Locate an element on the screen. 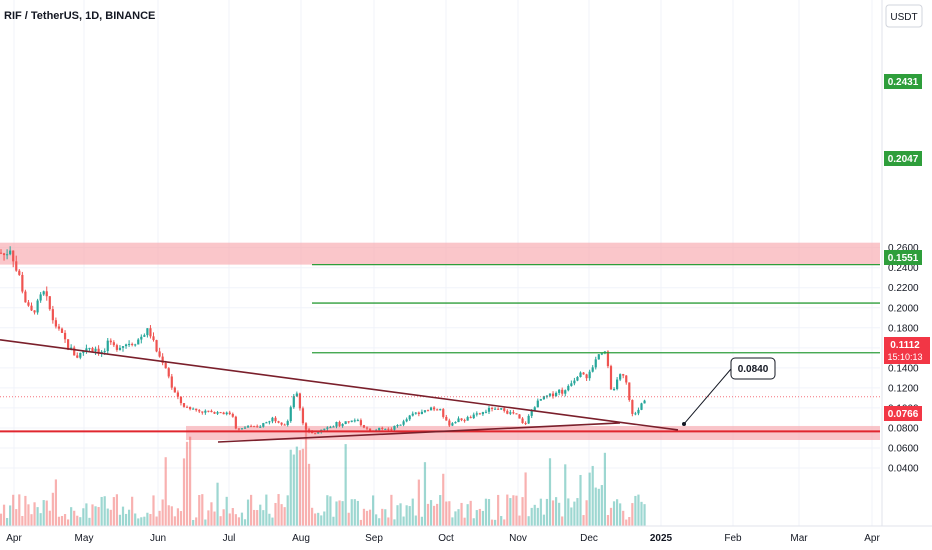  ascending-trendline is located at coordinates (419, 432).